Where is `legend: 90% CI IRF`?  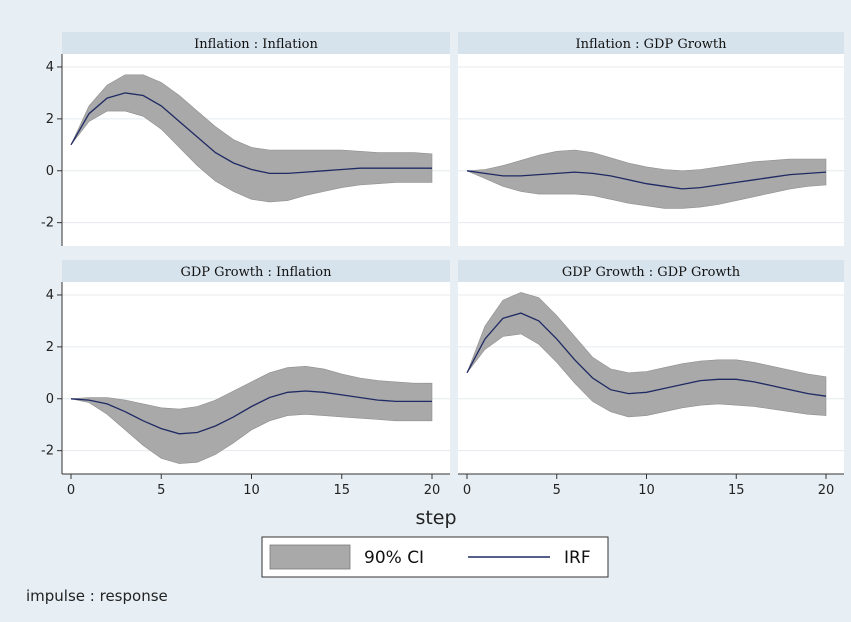
legend: 90% CI IRF is located at coordinates (435, 557).